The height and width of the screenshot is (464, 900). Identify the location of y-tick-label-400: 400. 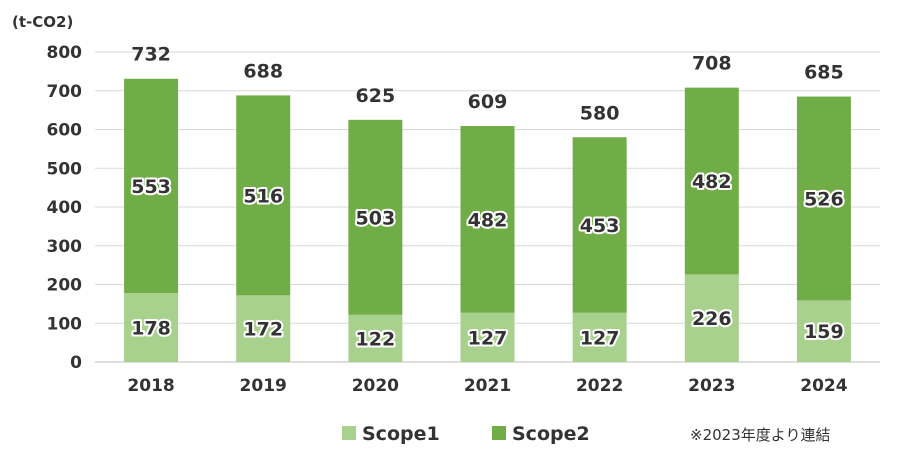
(65, 208).